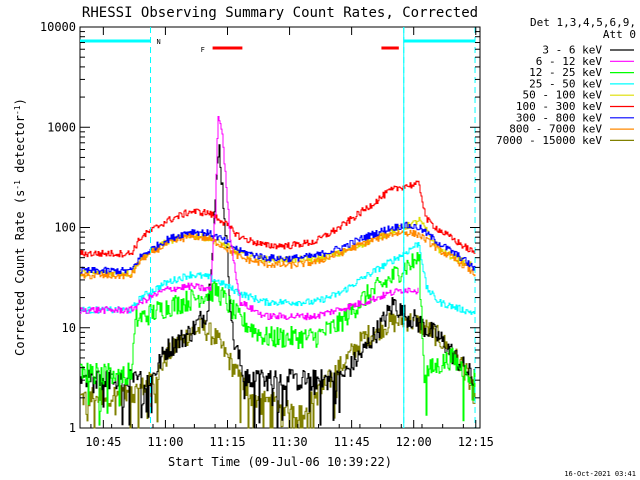  I want to click on x-tick-label: 11:30, so click(289, 442).